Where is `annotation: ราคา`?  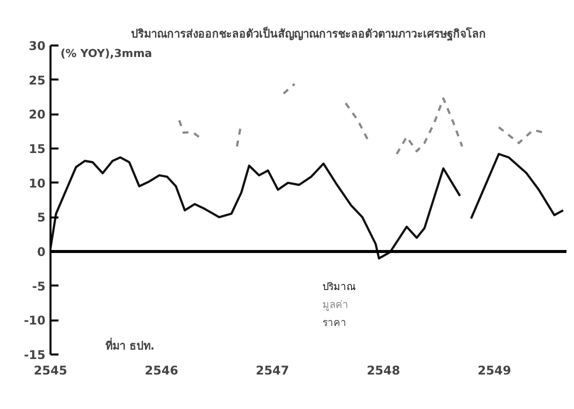 annotation: ราคา is located at coordinates (334, 323).